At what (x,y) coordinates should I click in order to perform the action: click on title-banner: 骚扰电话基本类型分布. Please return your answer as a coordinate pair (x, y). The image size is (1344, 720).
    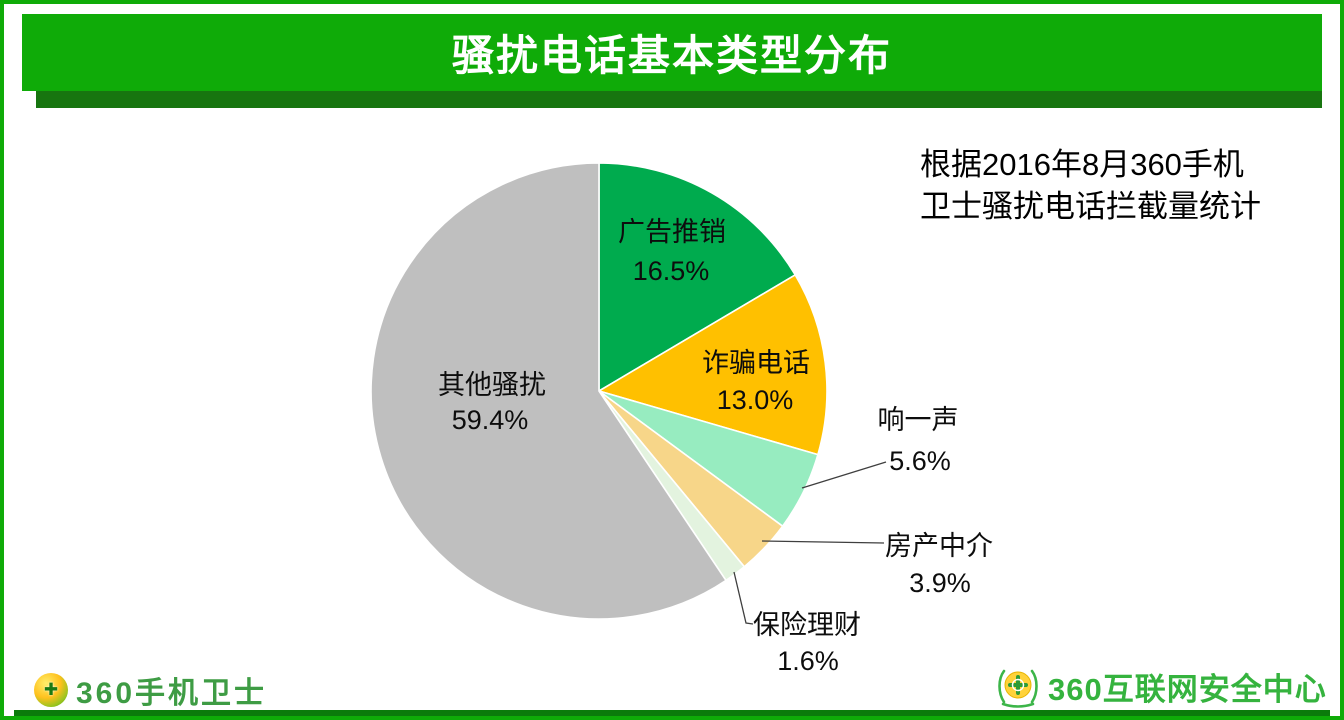
    Looking at the image, I should click on (672, 52).